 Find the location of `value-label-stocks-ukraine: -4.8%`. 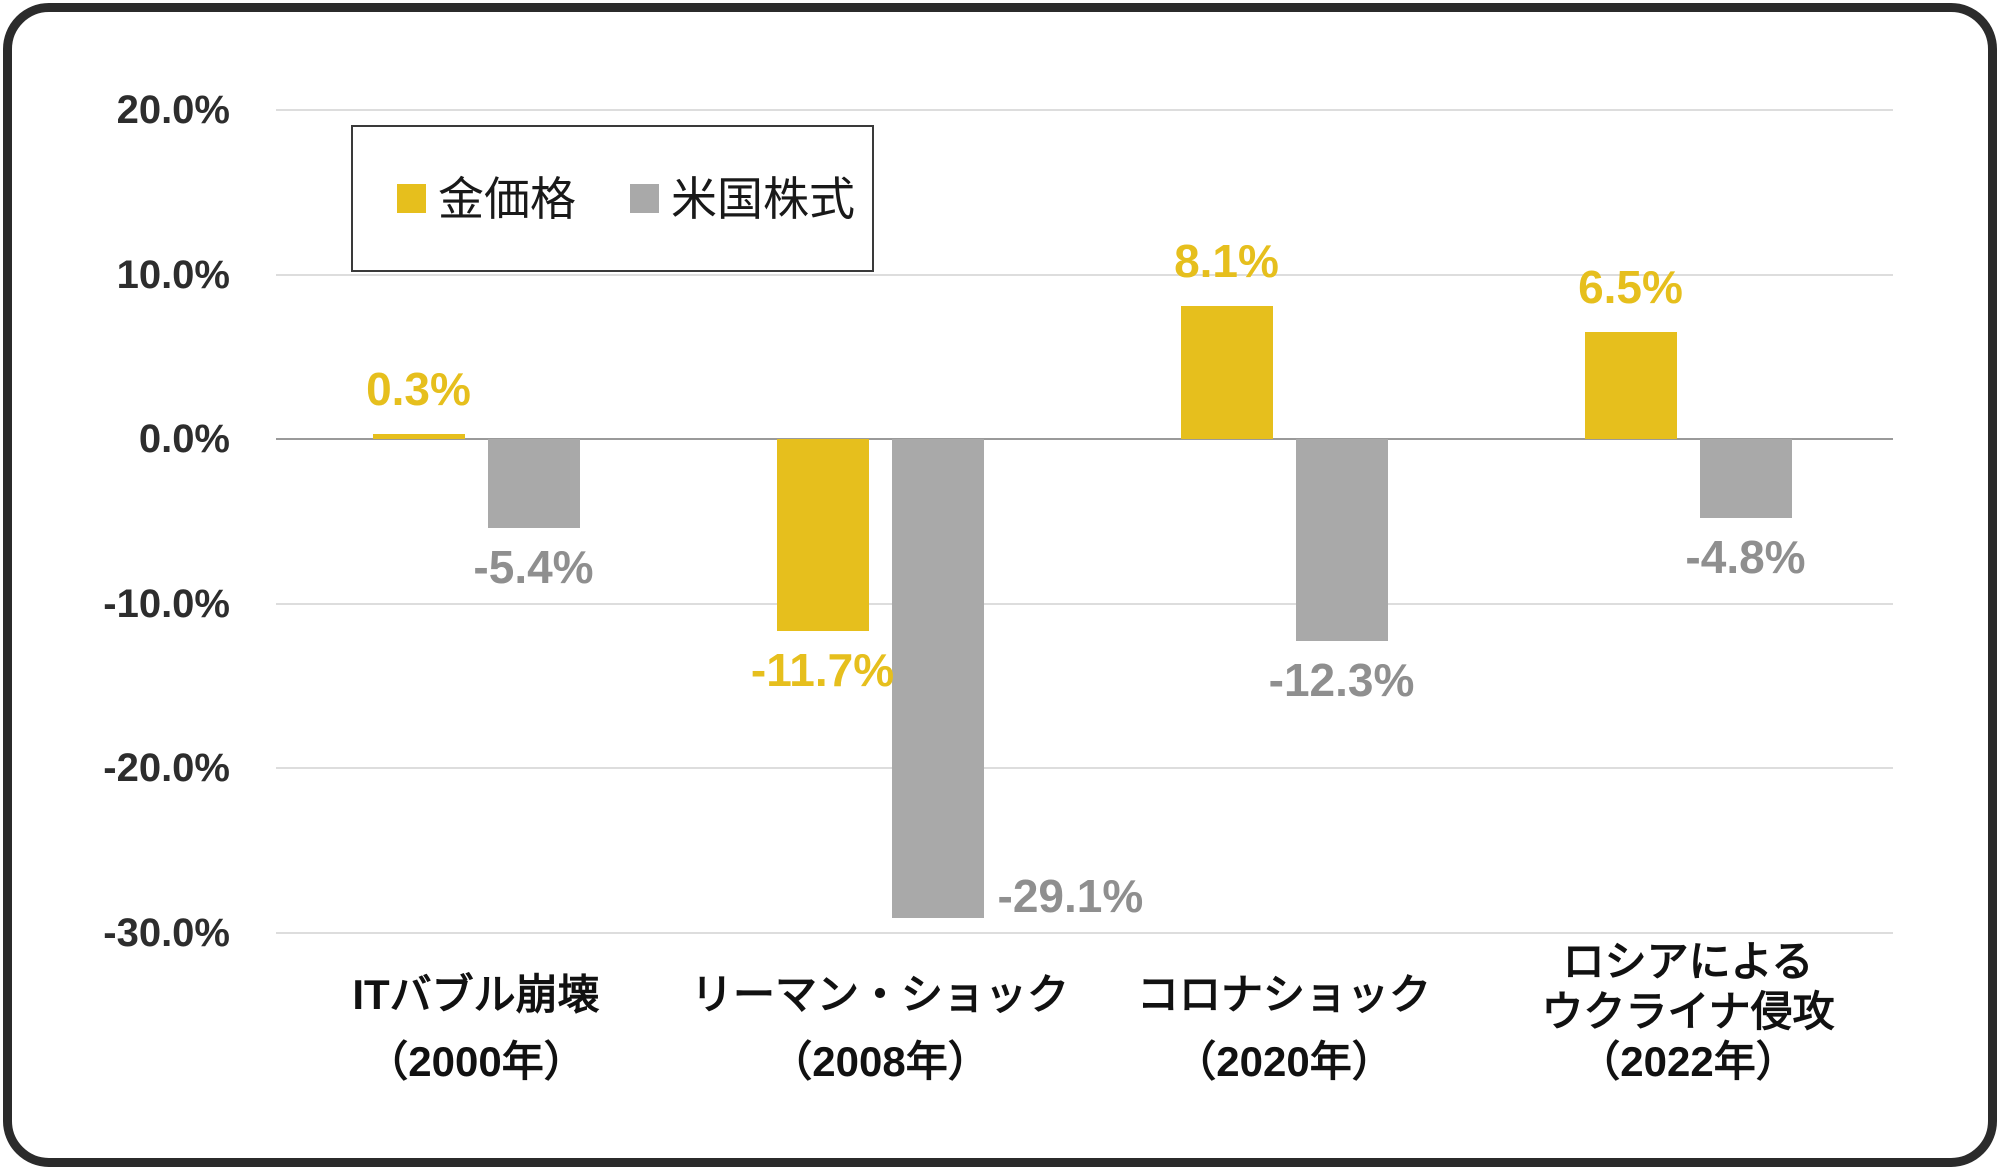

value-label-stocks-ukraine: -4.8% is located at coordinates (1745, 556).